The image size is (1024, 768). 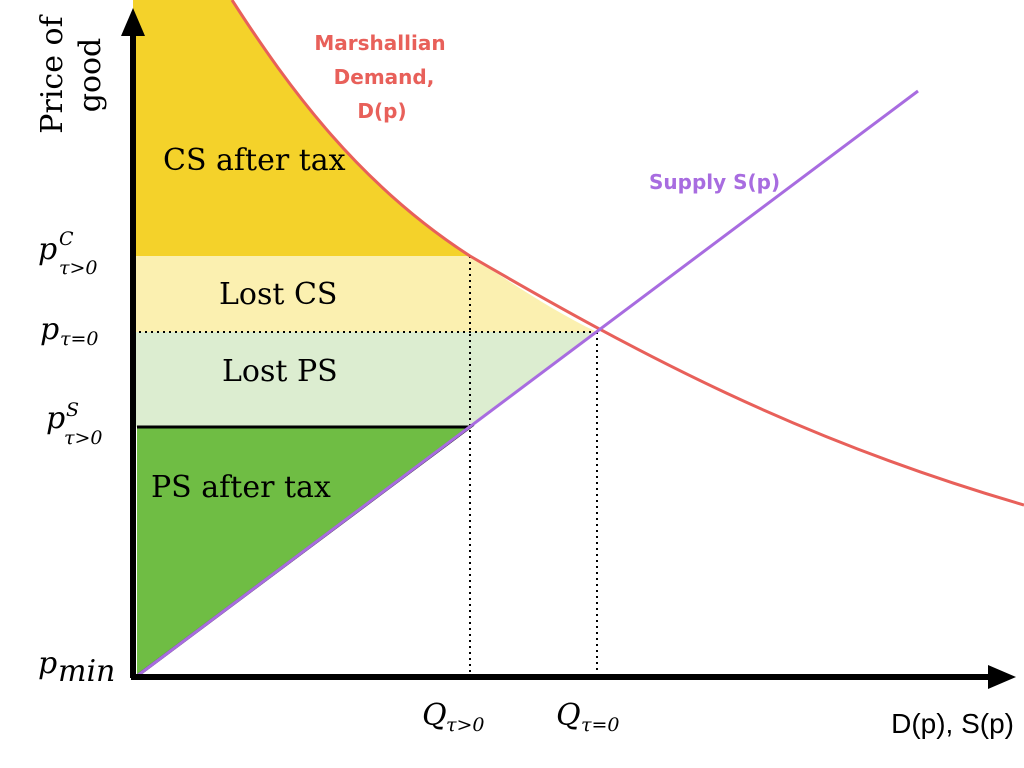 What do you see at coordinates (74, 424) in the screenshot?
I see `y-tick-supplier-price: p S τ>0` at bounding box center [74, 424].